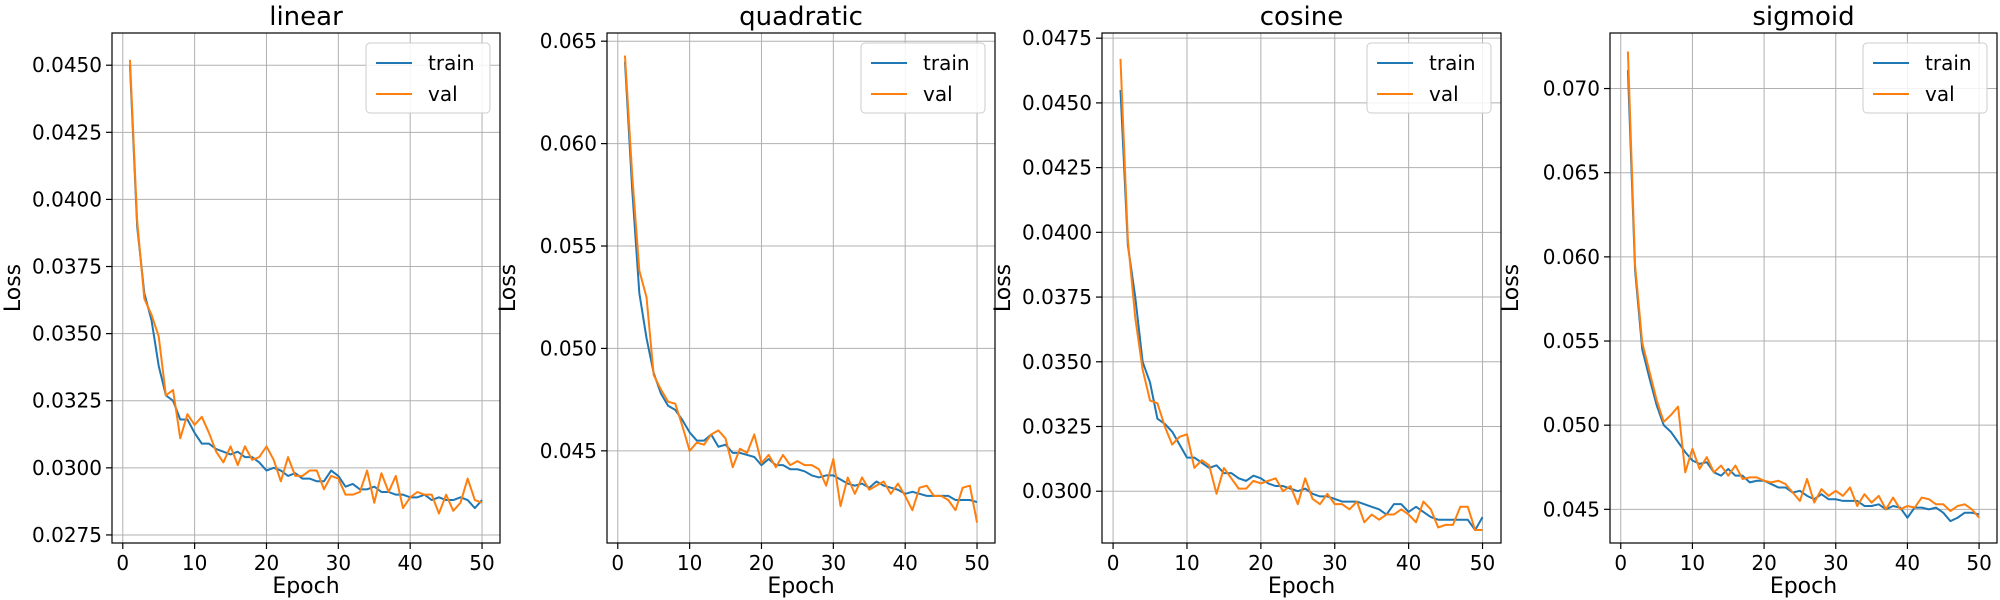  Describe the element at coordinates (306, 17) in the screenshot. I see `subplot-title: linear` at that location.